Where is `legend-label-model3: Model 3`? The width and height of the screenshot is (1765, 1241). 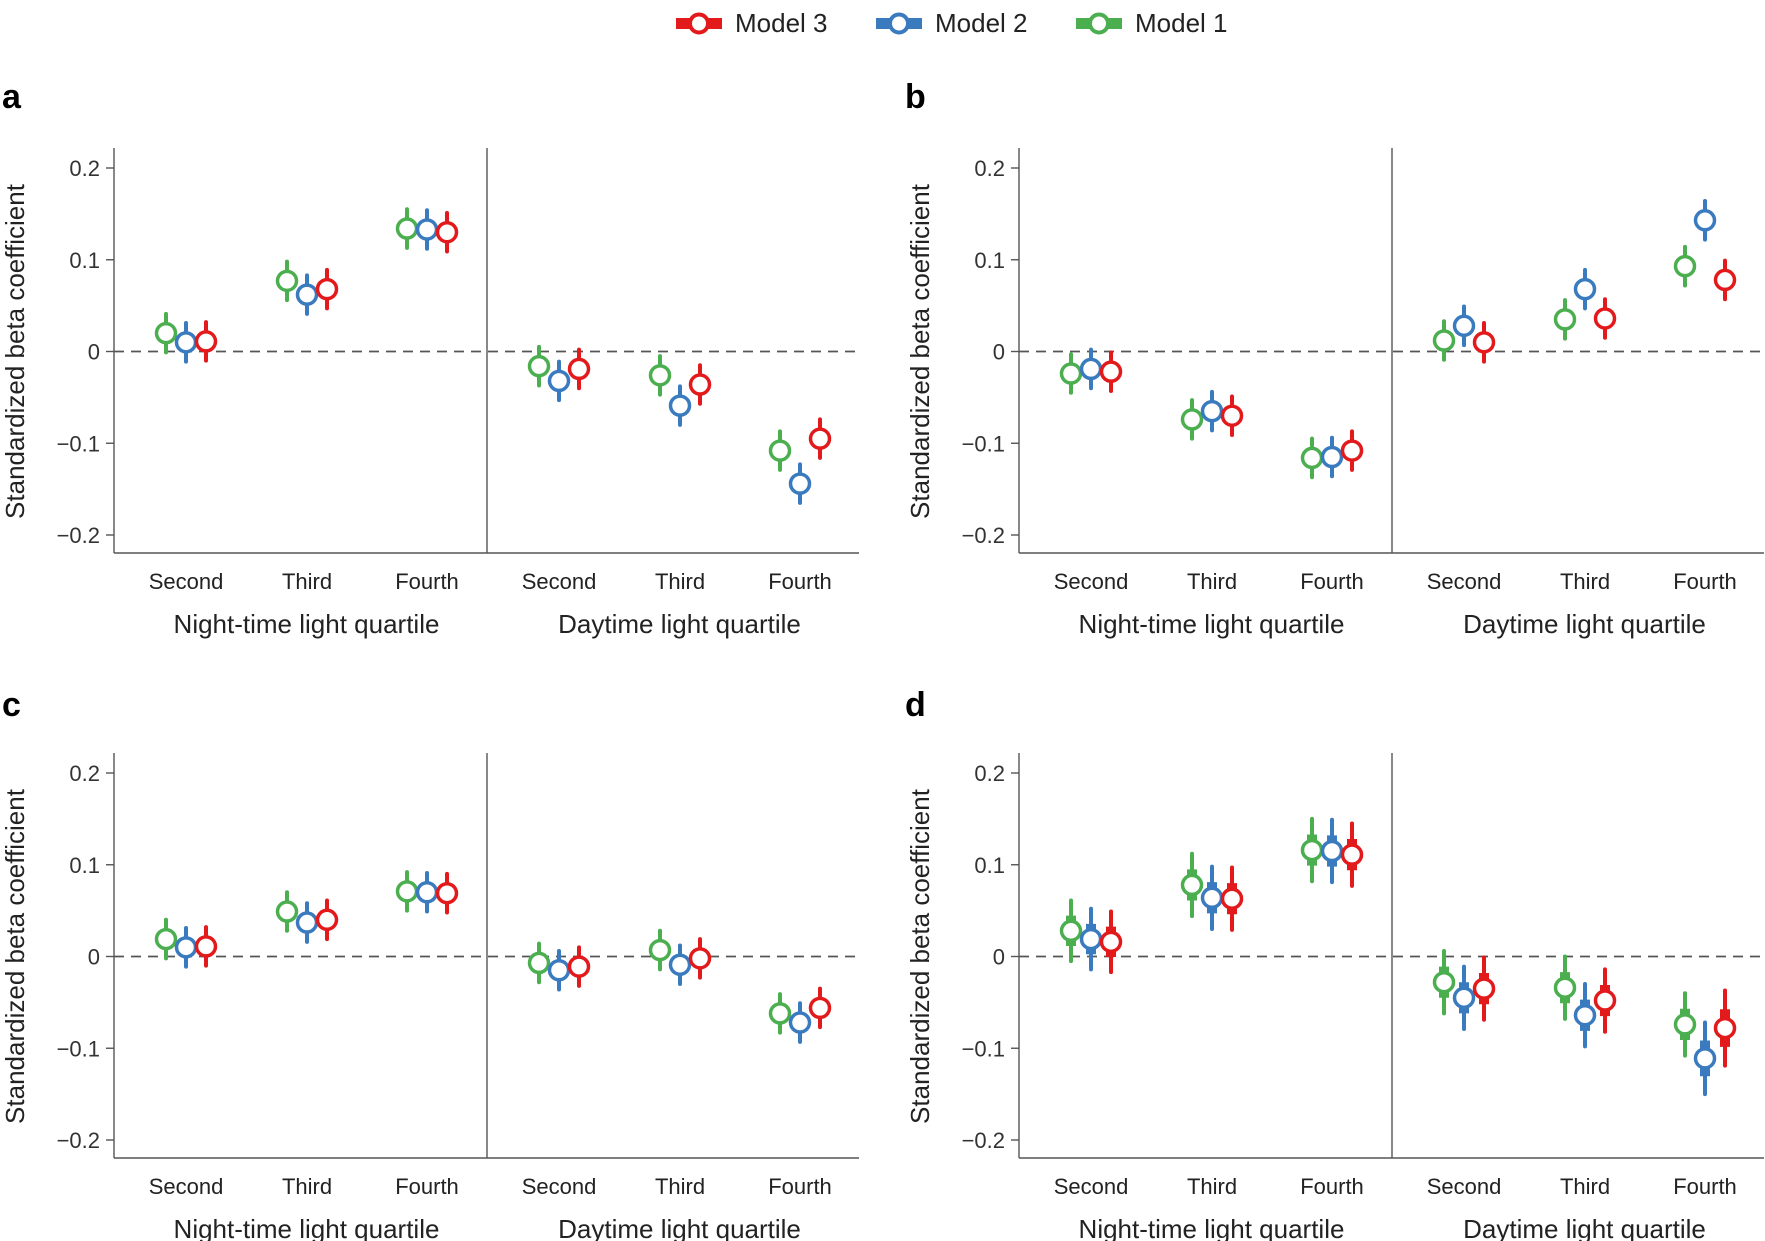
legend-label-model3: Model 3 is located at coordinates (781, 23).